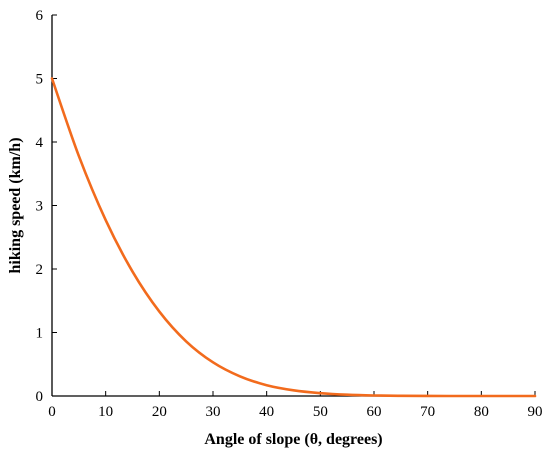 This screenshot has height=461, width=550. I want to click on x-tick-label: 40, so click(266, 412).